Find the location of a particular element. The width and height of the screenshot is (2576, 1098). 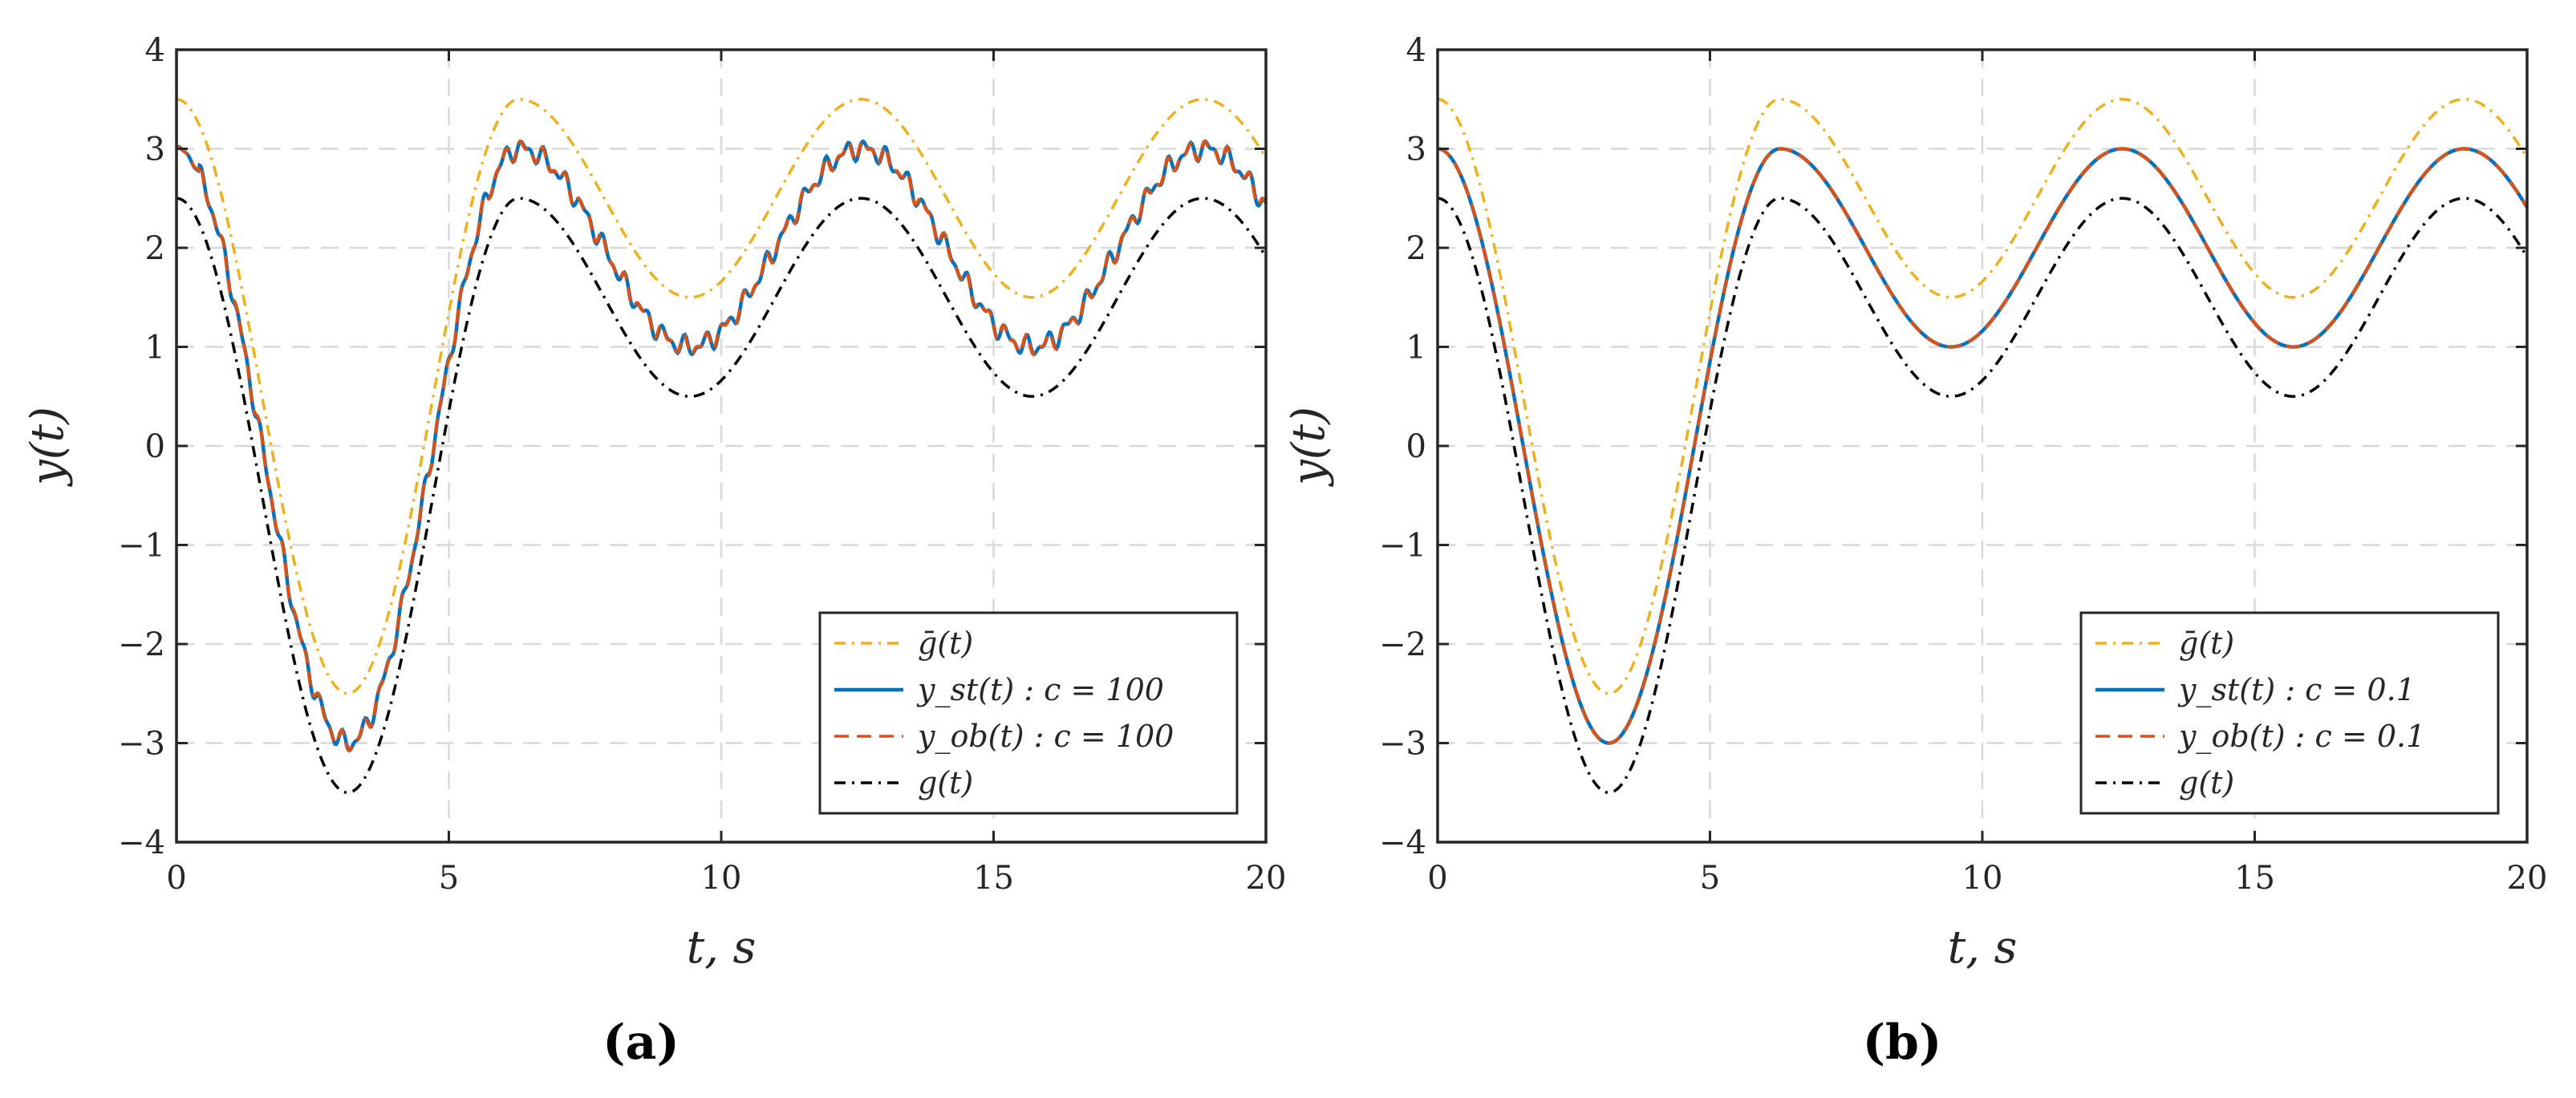

legend-label: y_ob(t) : c = 0.1 is located at coordinates (2301, 737).